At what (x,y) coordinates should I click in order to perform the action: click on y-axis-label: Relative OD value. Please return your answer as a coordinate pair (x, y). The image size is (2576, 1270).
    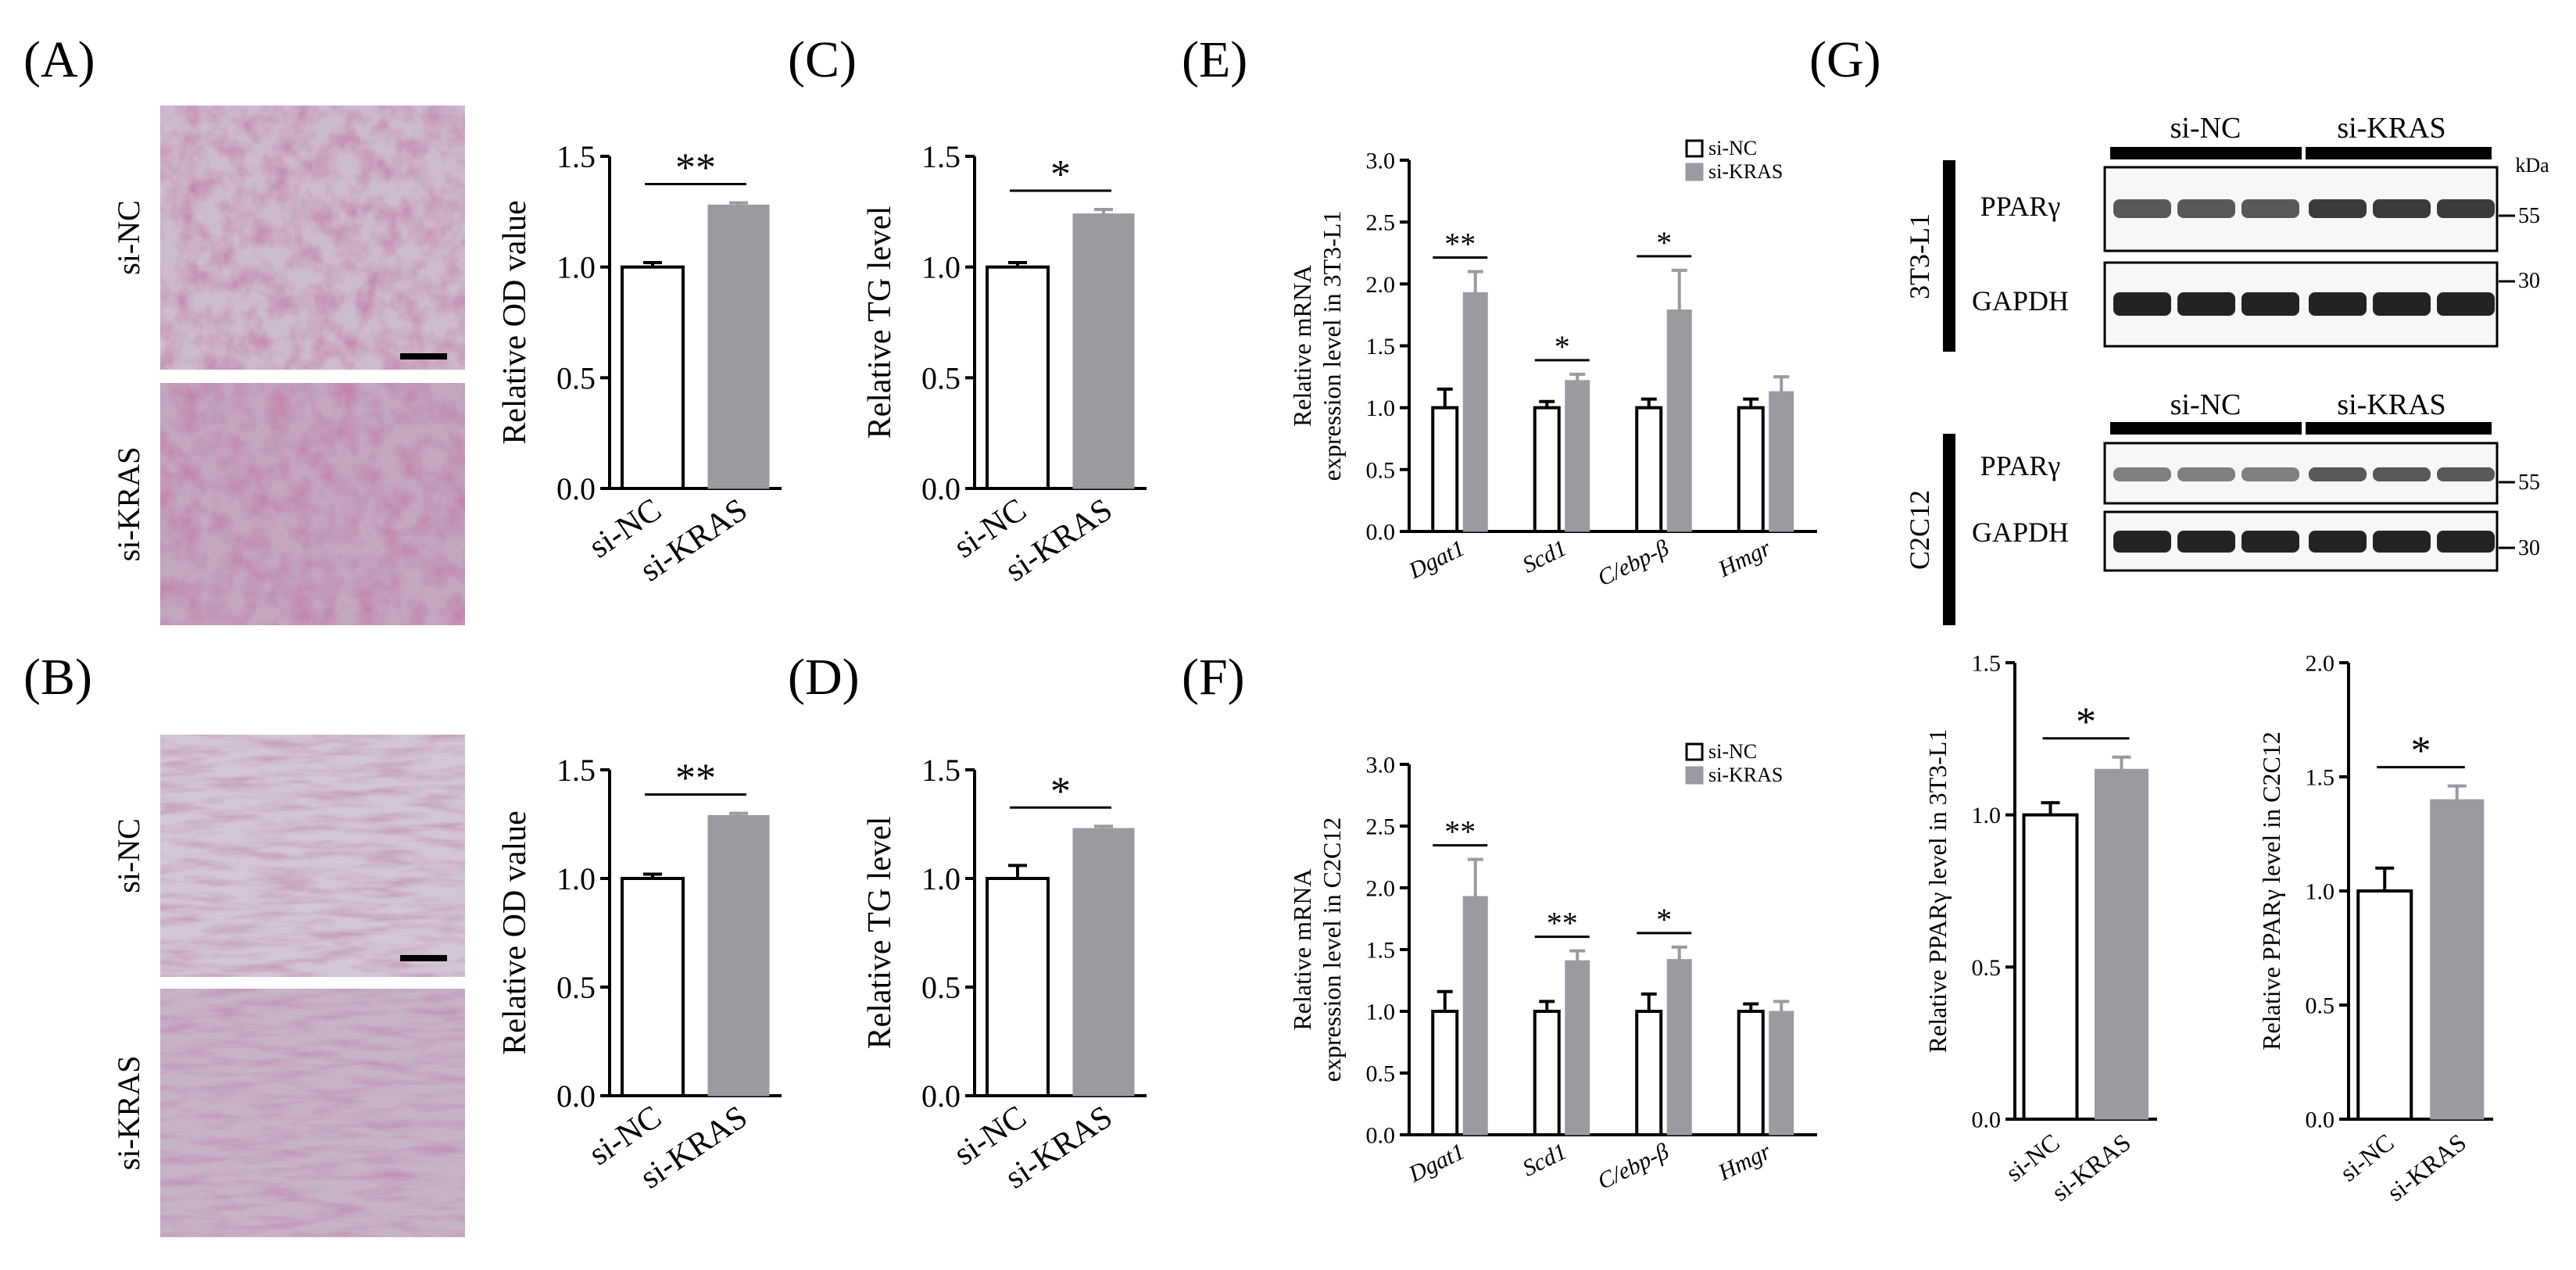
    Looking at the image, I should click on (515, 932).